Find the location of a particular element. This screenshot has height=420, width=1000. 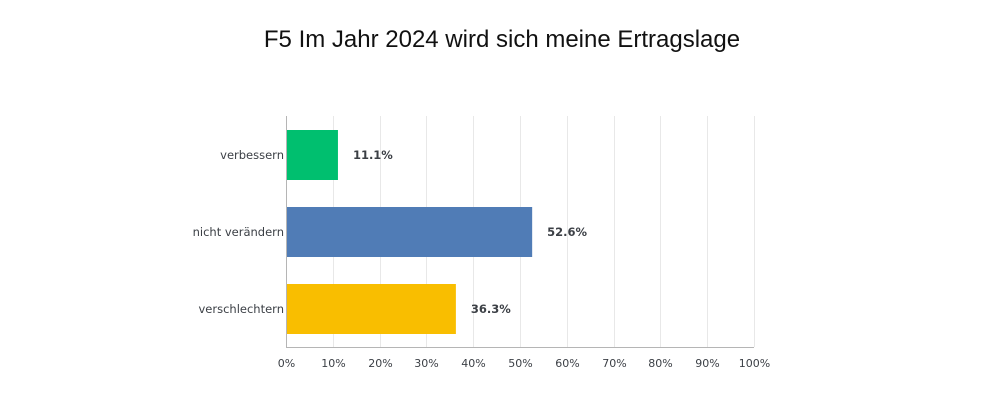

data-label: 36.3% is located at coordinates (491, 309).